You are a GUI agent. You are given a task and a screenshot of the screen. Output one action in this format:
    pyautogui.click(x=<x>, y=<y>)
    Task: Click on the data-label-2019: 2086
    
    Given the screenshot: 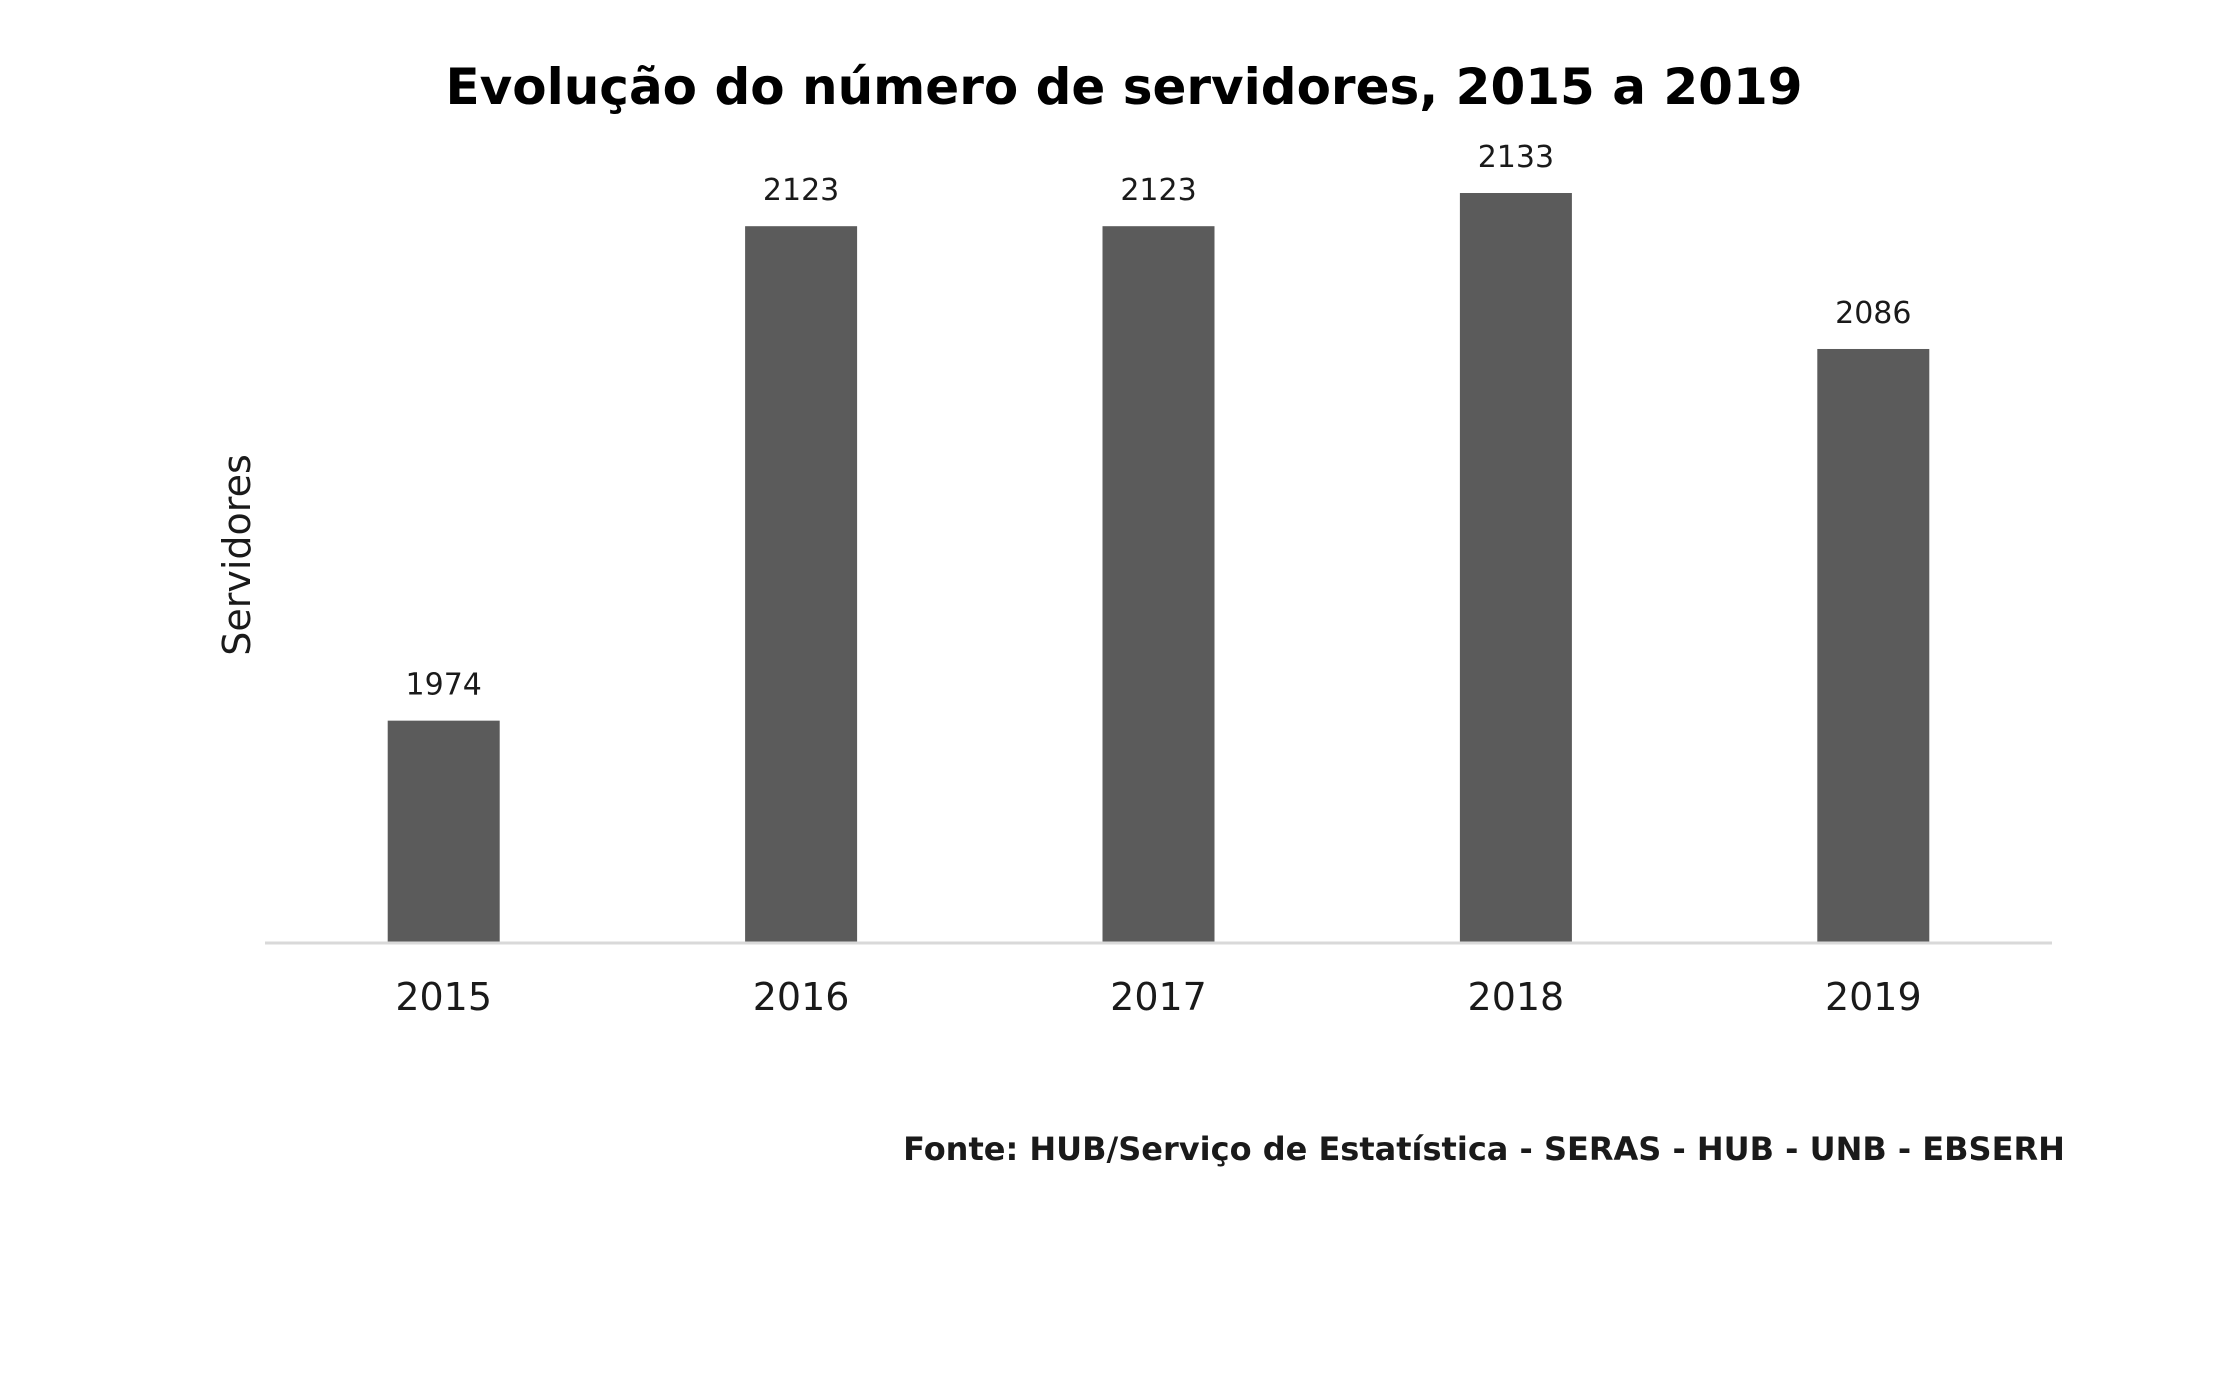 What is the action you would take?
    pyautogui.click(x=1873, y=313)
    